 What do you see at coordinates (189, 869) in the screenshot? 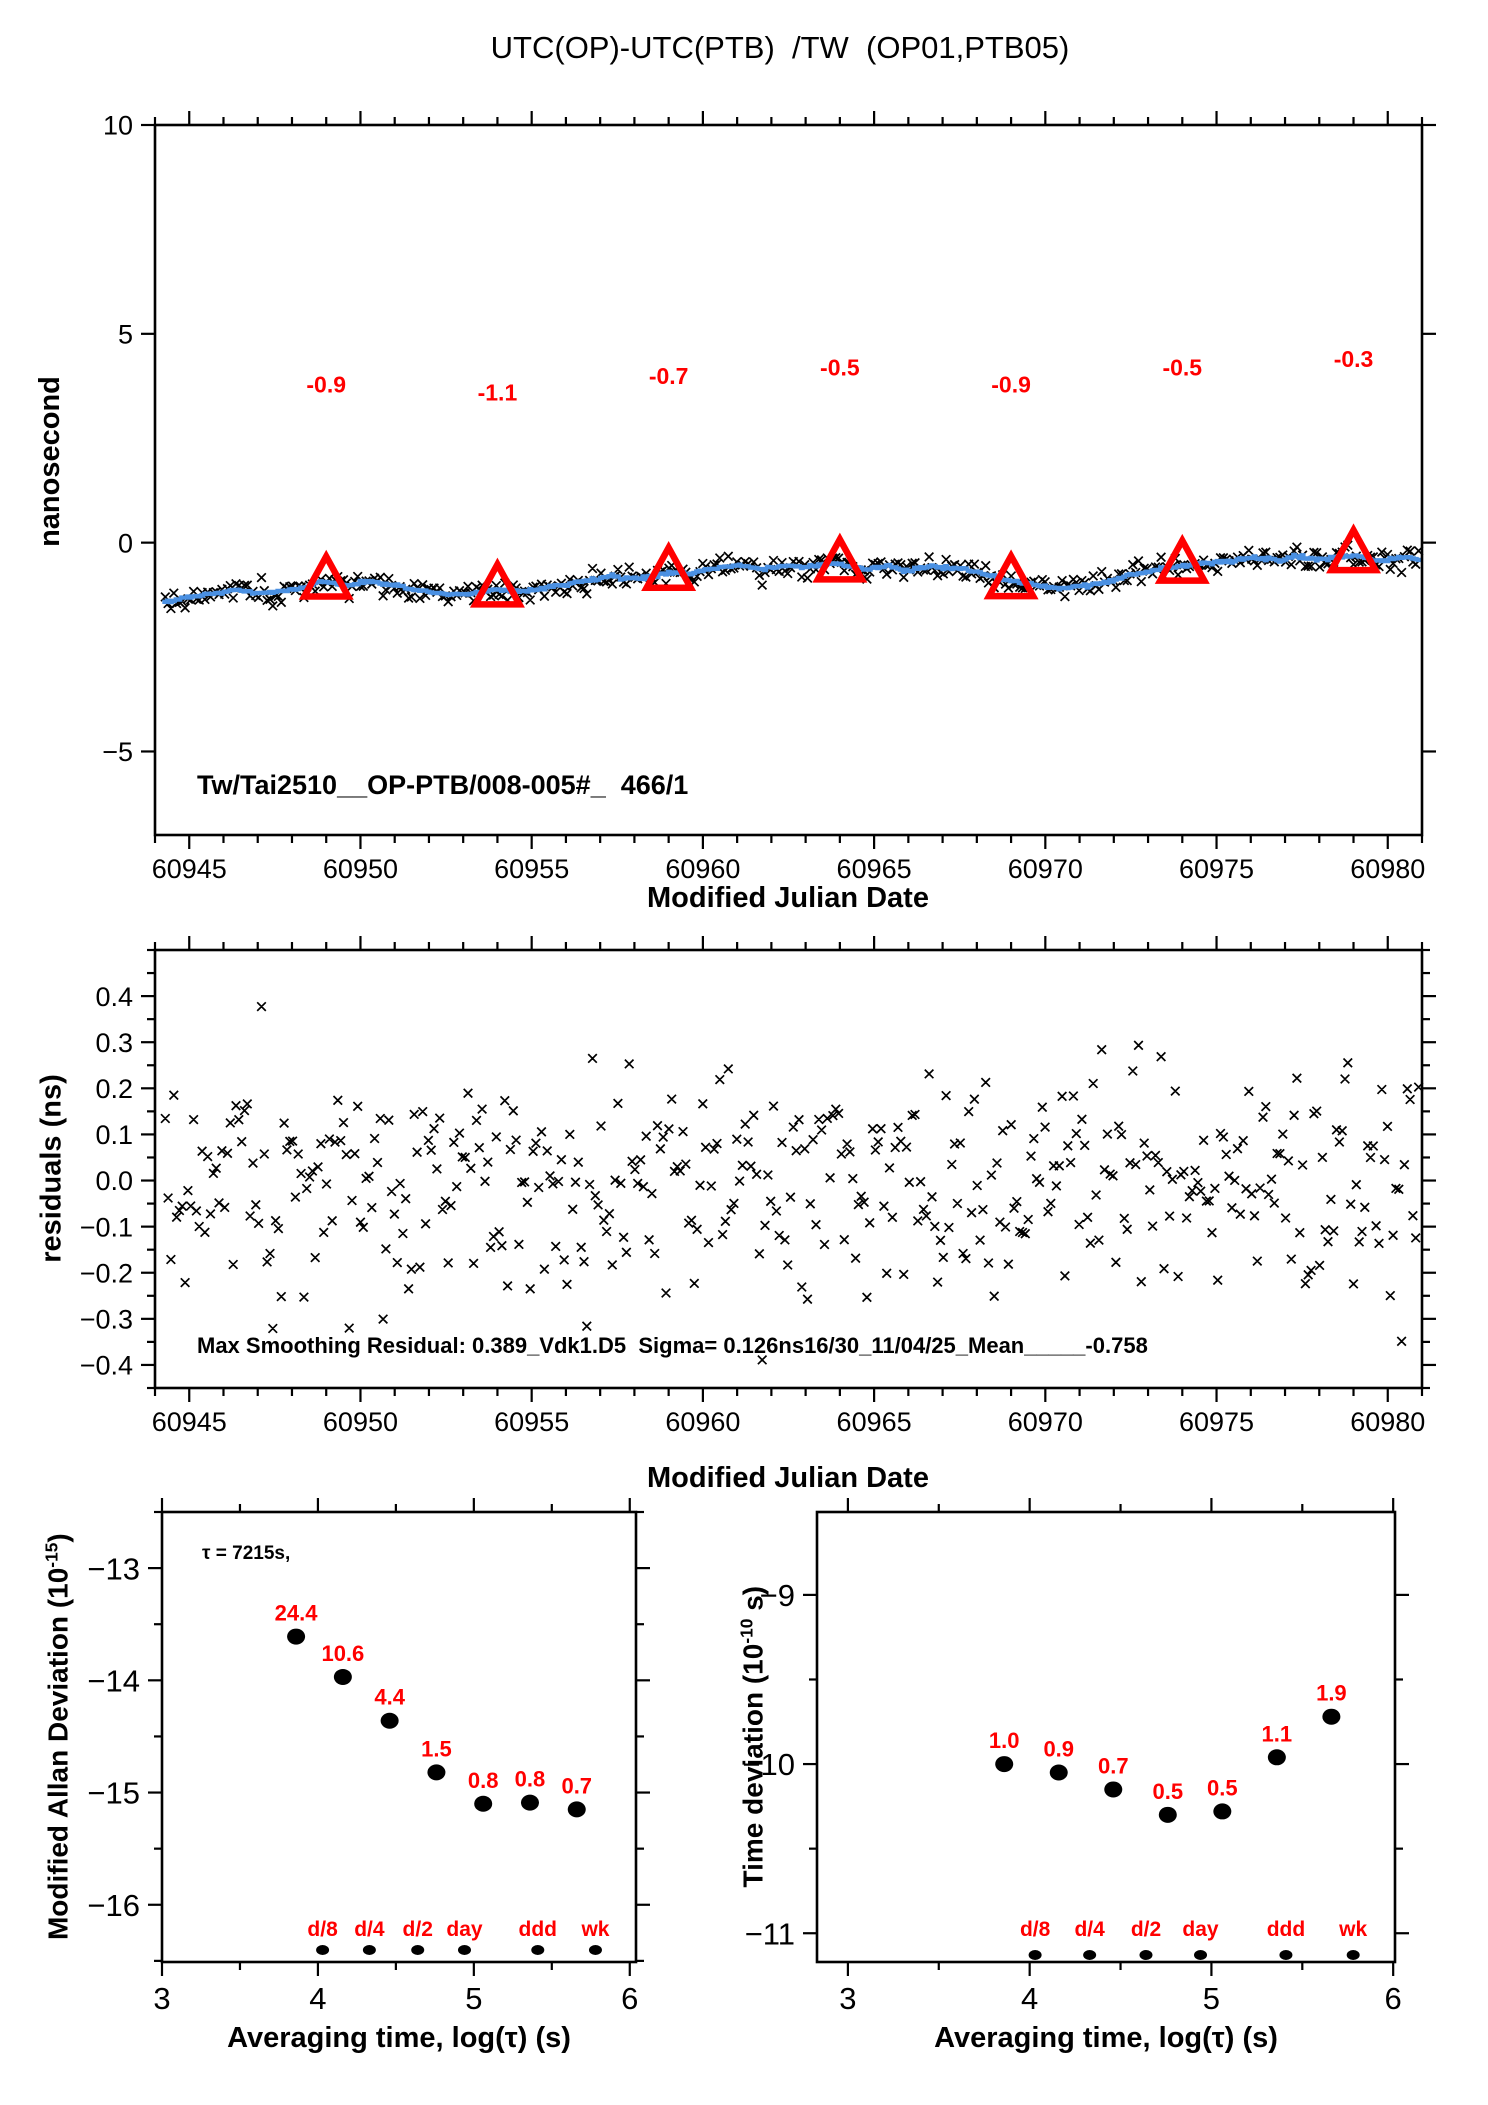
I see `x-tick-label: 60945` at bounding box center [189, 869].